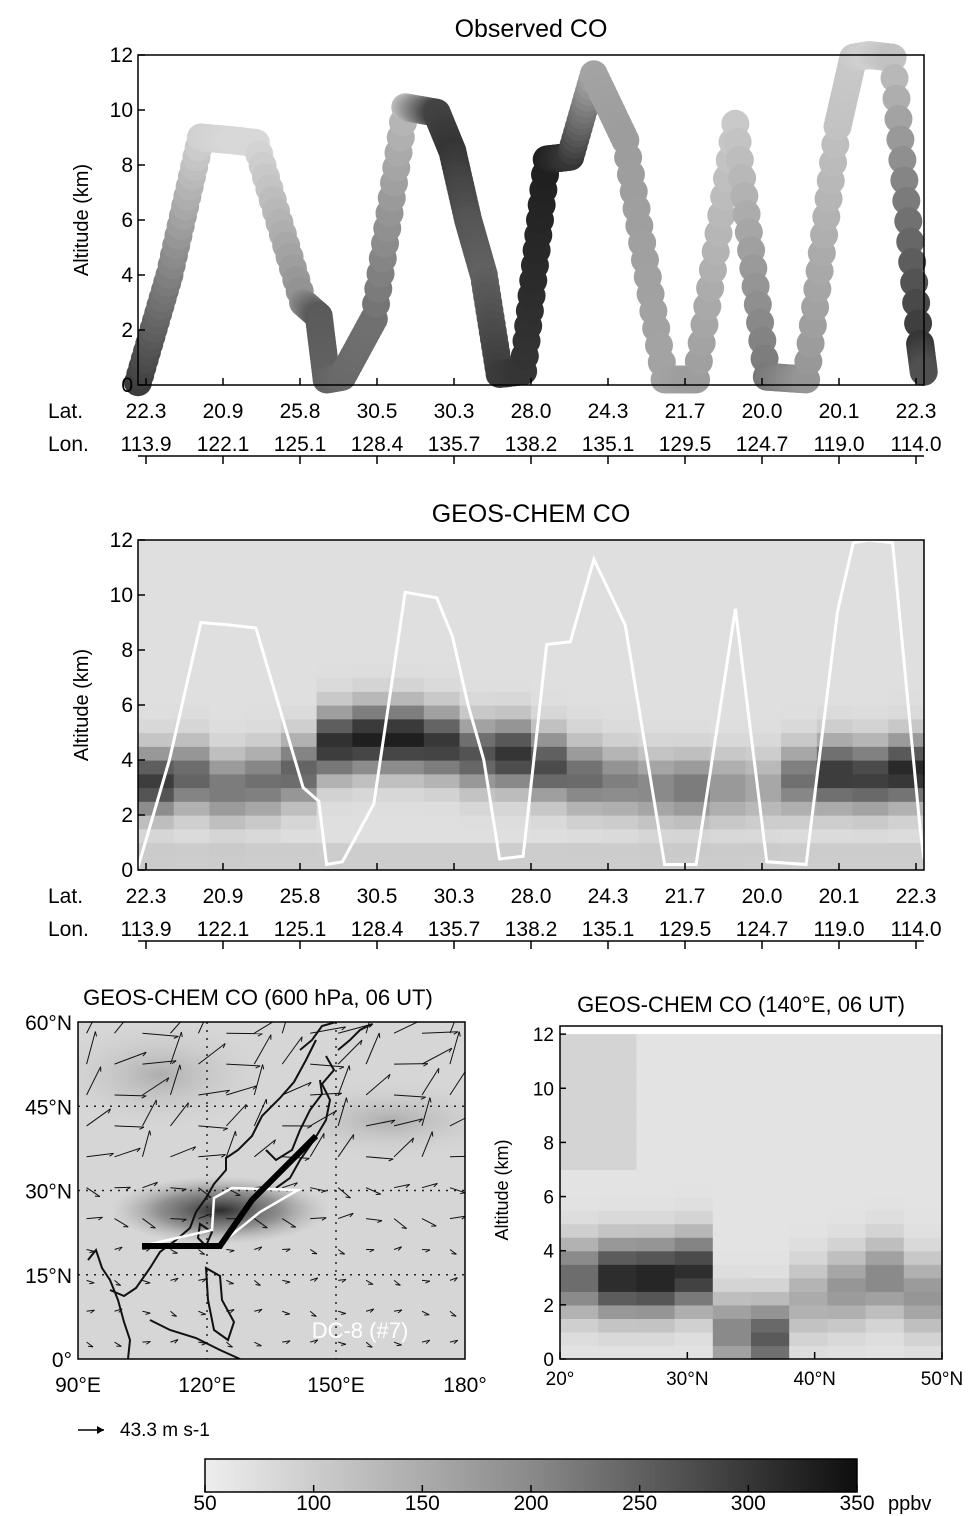 The image size is (974, 1516). What do you see at coordinates (762, 929) in the screenshot?
I see `lon-tick-label: 124.7` at bounding box center [762, 929].